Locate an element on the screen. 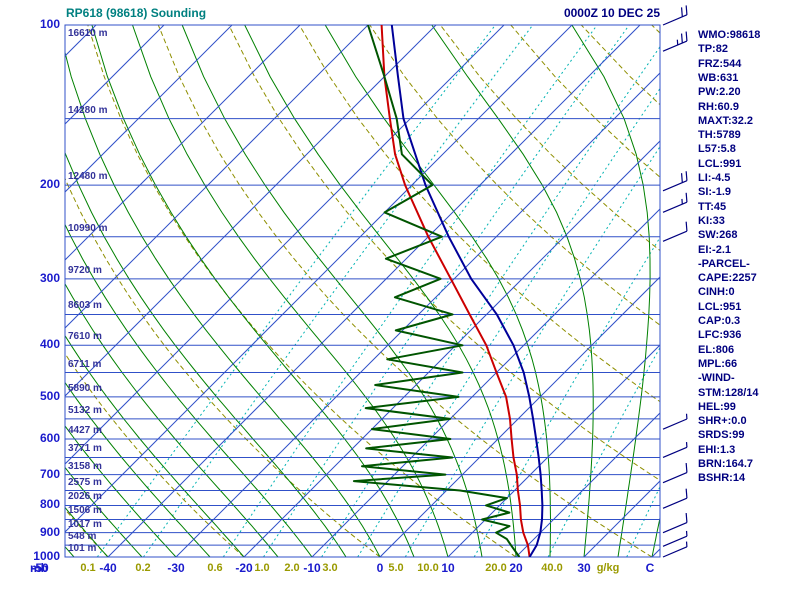 The image size is (800, 600). index-line: -PARCEL- is located at coordinates (724, 263).